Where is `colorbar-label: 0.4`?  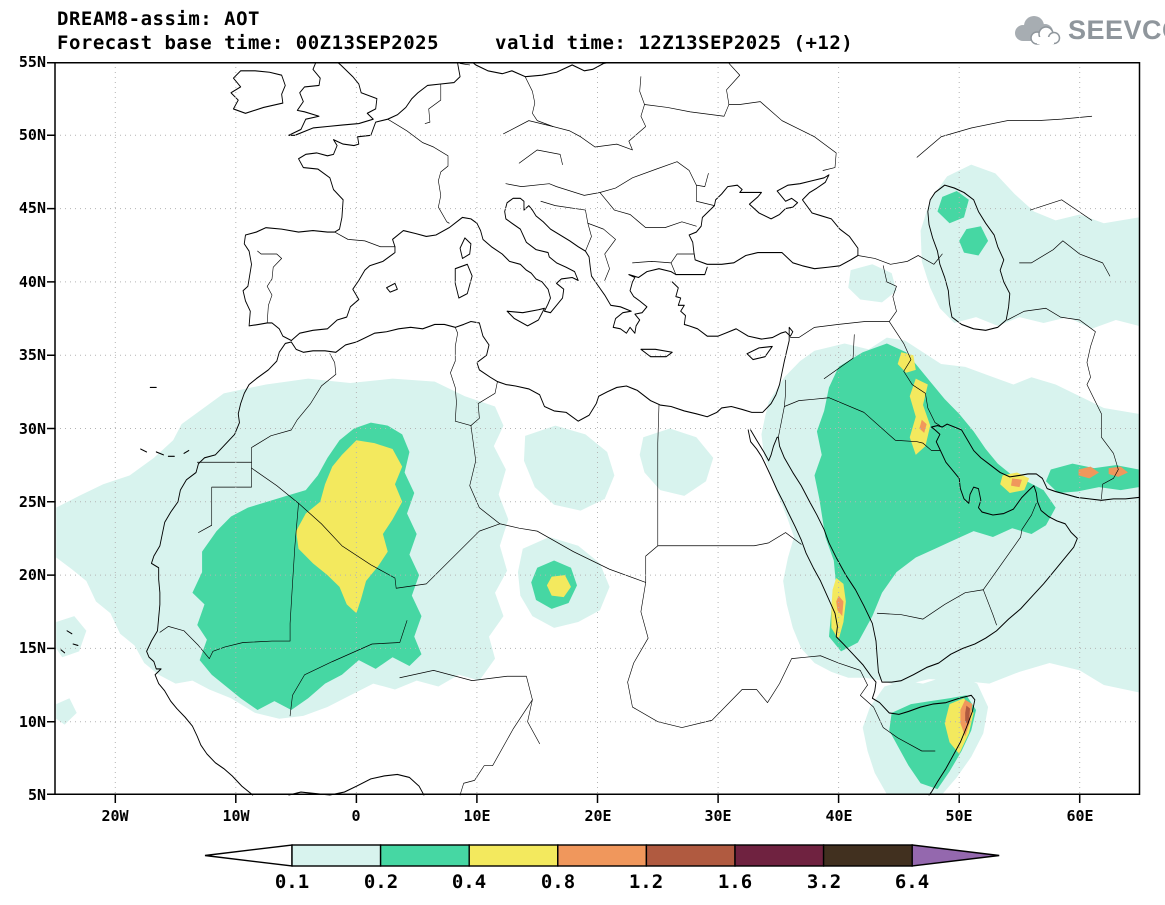
colorbar-label: 0.4 is located at coordinates (469, 882).